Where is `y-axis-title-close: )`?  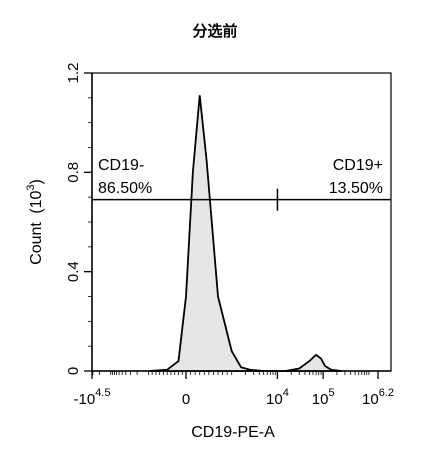
y-axis-title-close: ) is located at coordinates (36, 181).